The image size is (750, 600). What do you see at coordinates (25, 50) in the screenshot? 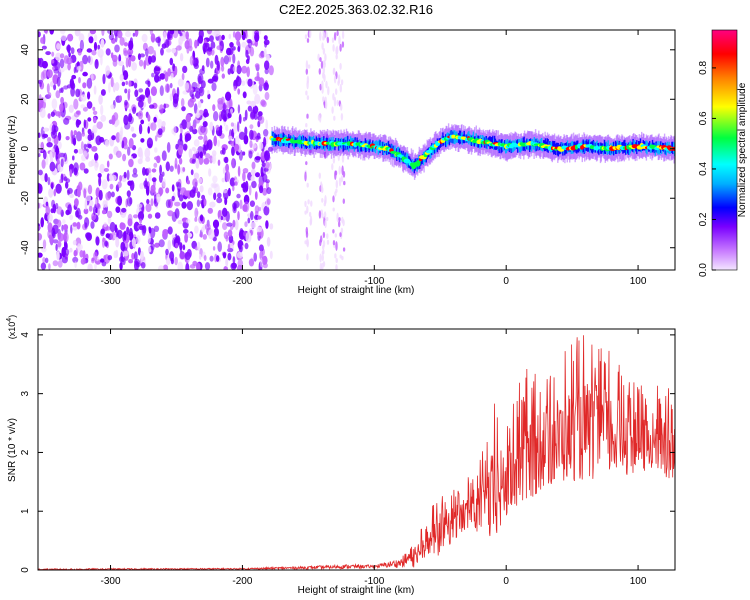
I see `spectrogram-y-tick-label: 40` at bounding box center [25, 50].